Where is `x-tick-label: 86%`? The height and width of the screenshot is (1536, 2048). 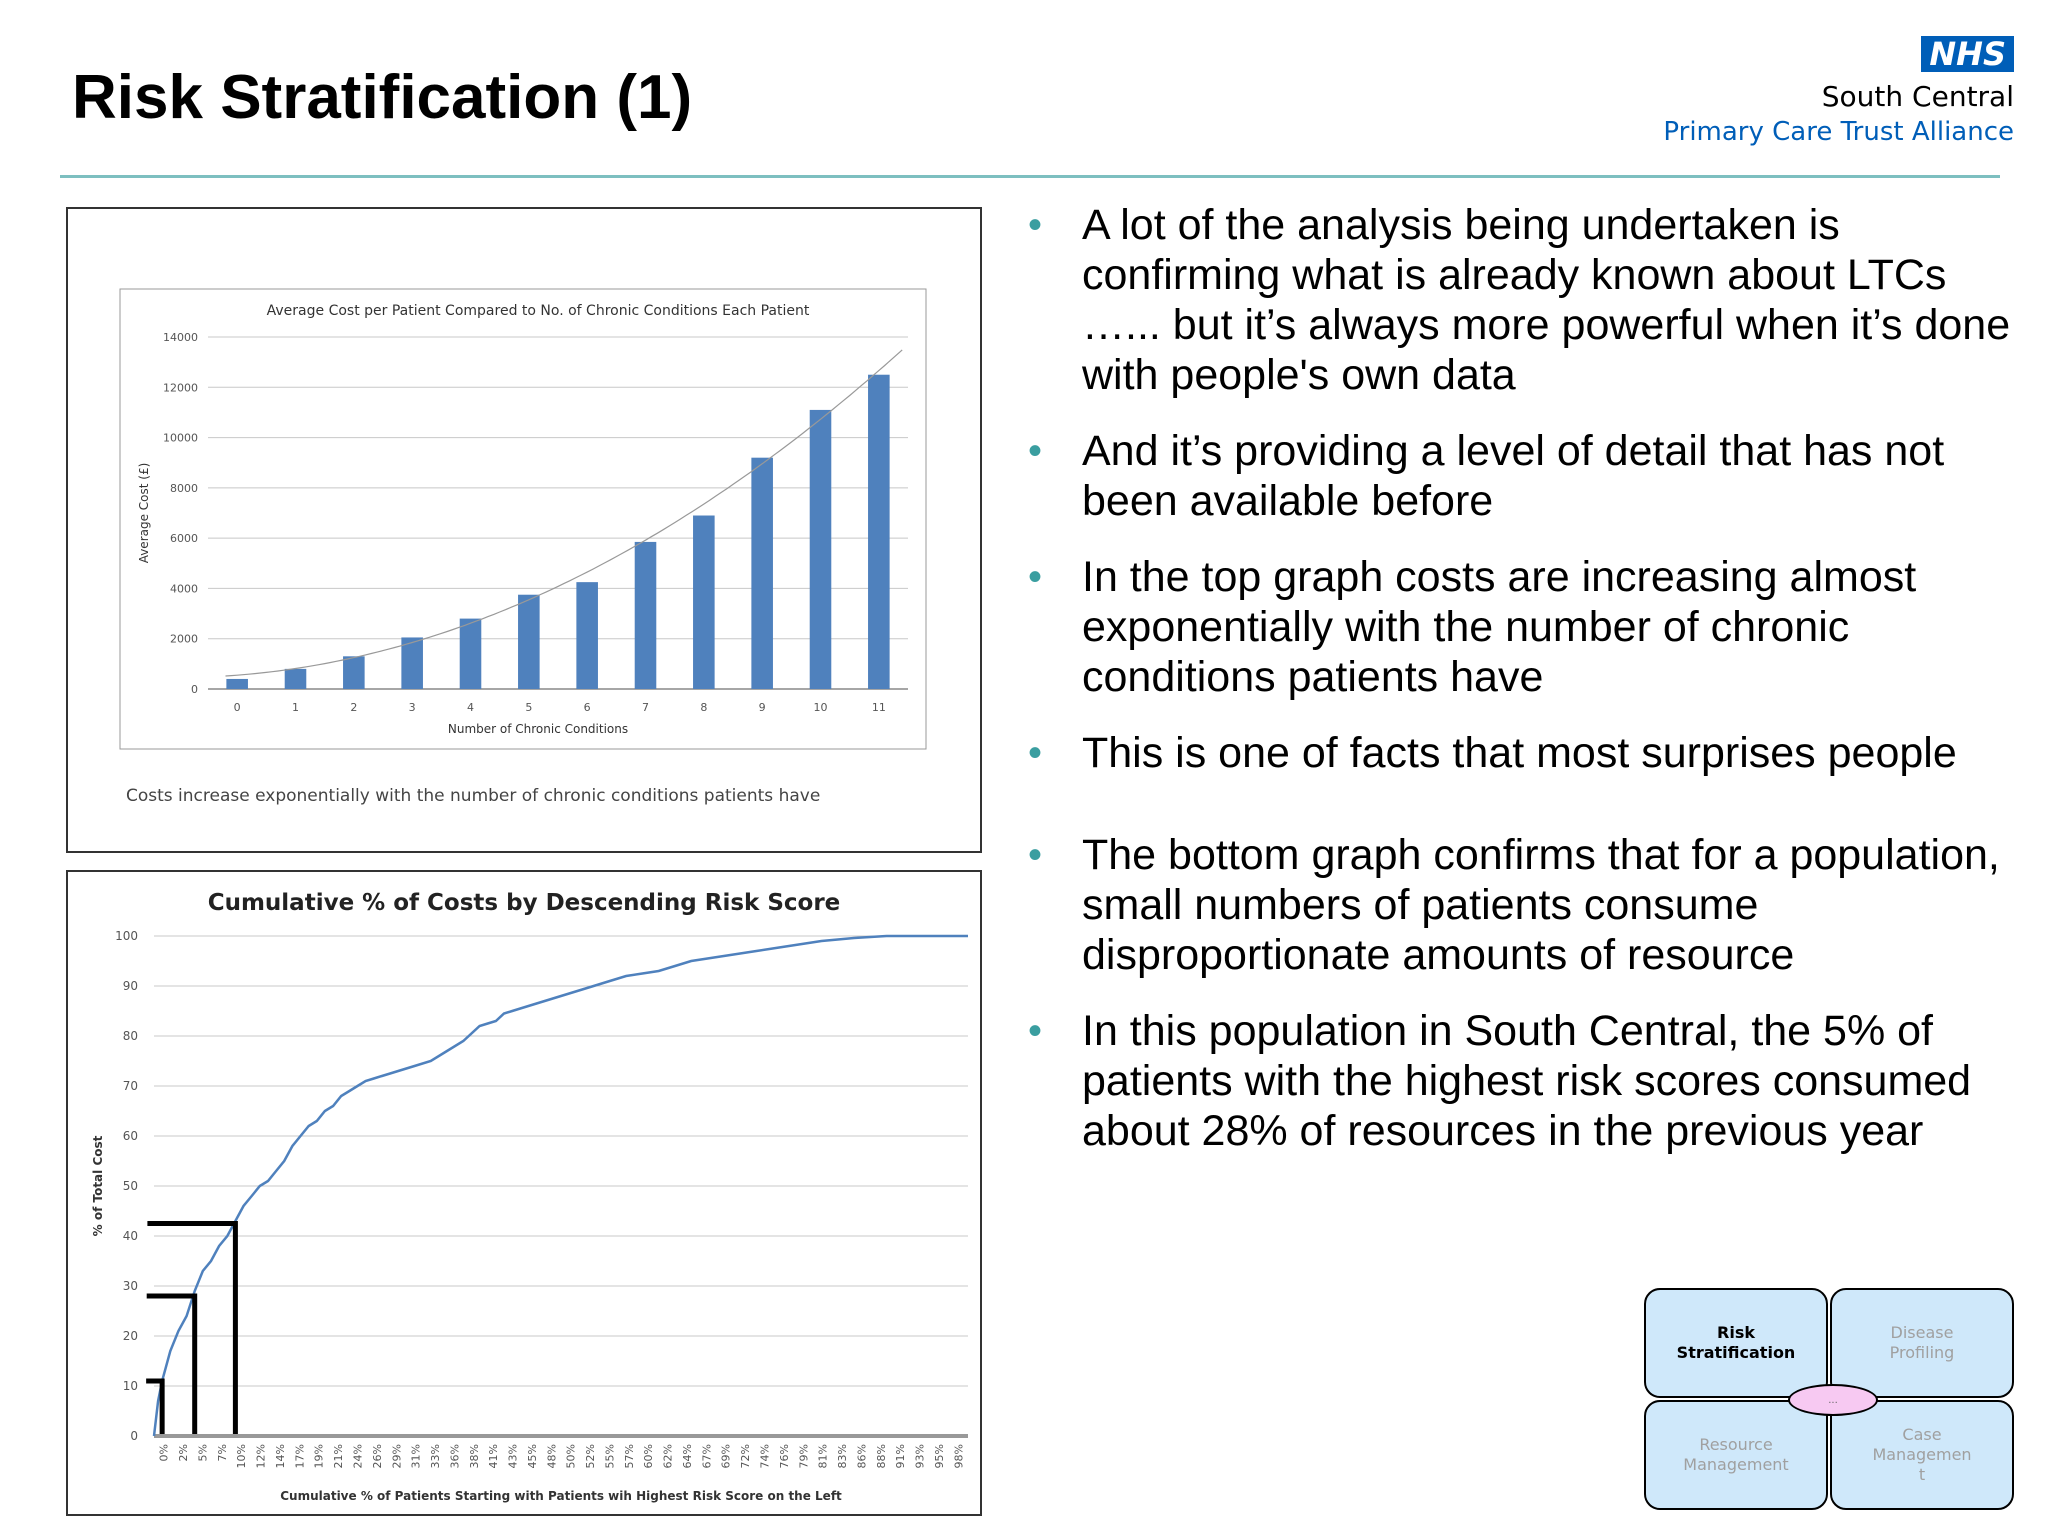 x-tick-label: 86% is located at coordinates (861, 1456).